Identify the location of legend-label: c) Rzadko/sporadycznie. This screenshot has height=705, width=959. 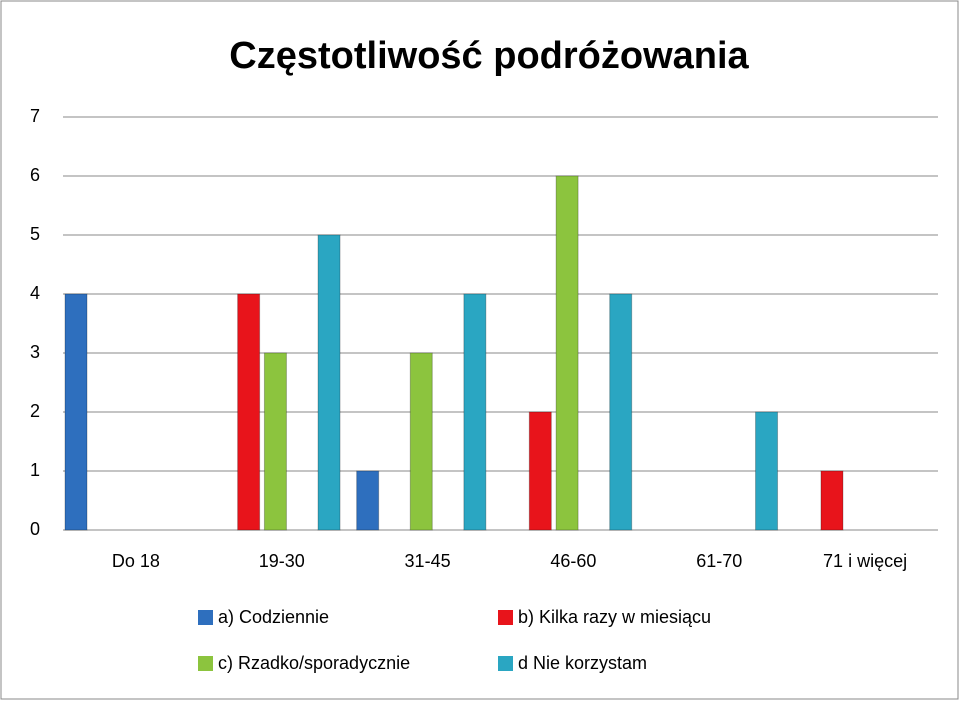
(314, 663).